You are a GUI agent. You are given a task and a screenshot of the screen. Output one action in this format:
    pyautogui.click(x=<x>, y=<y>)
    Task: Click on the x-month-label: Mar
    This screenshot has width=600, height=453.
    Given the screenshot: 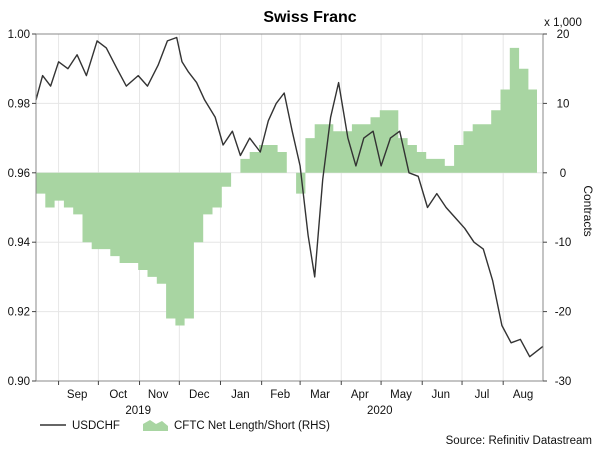 What is the action you would take?
    pyautogui.click(x=320, y=395)
    